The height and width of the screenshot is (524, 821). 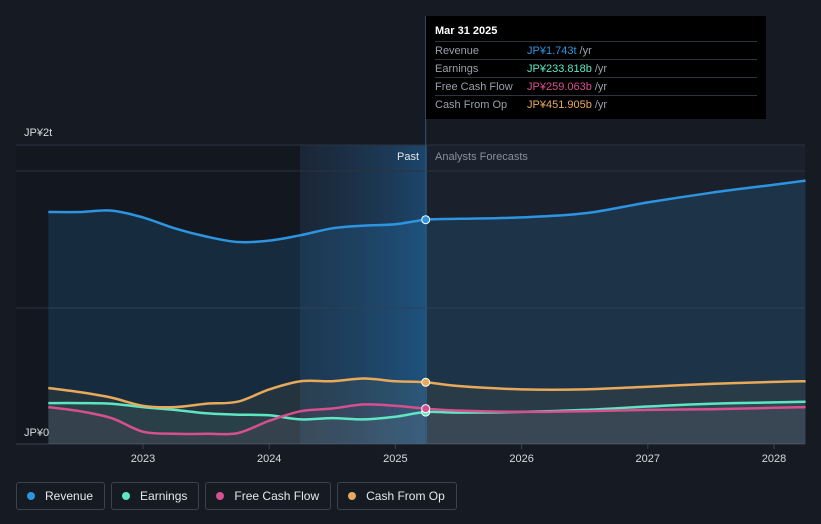 What do you see at coordinates (426, 220) in the screenshot?
I see `revenue-marker` at bounding box center [426, 220].